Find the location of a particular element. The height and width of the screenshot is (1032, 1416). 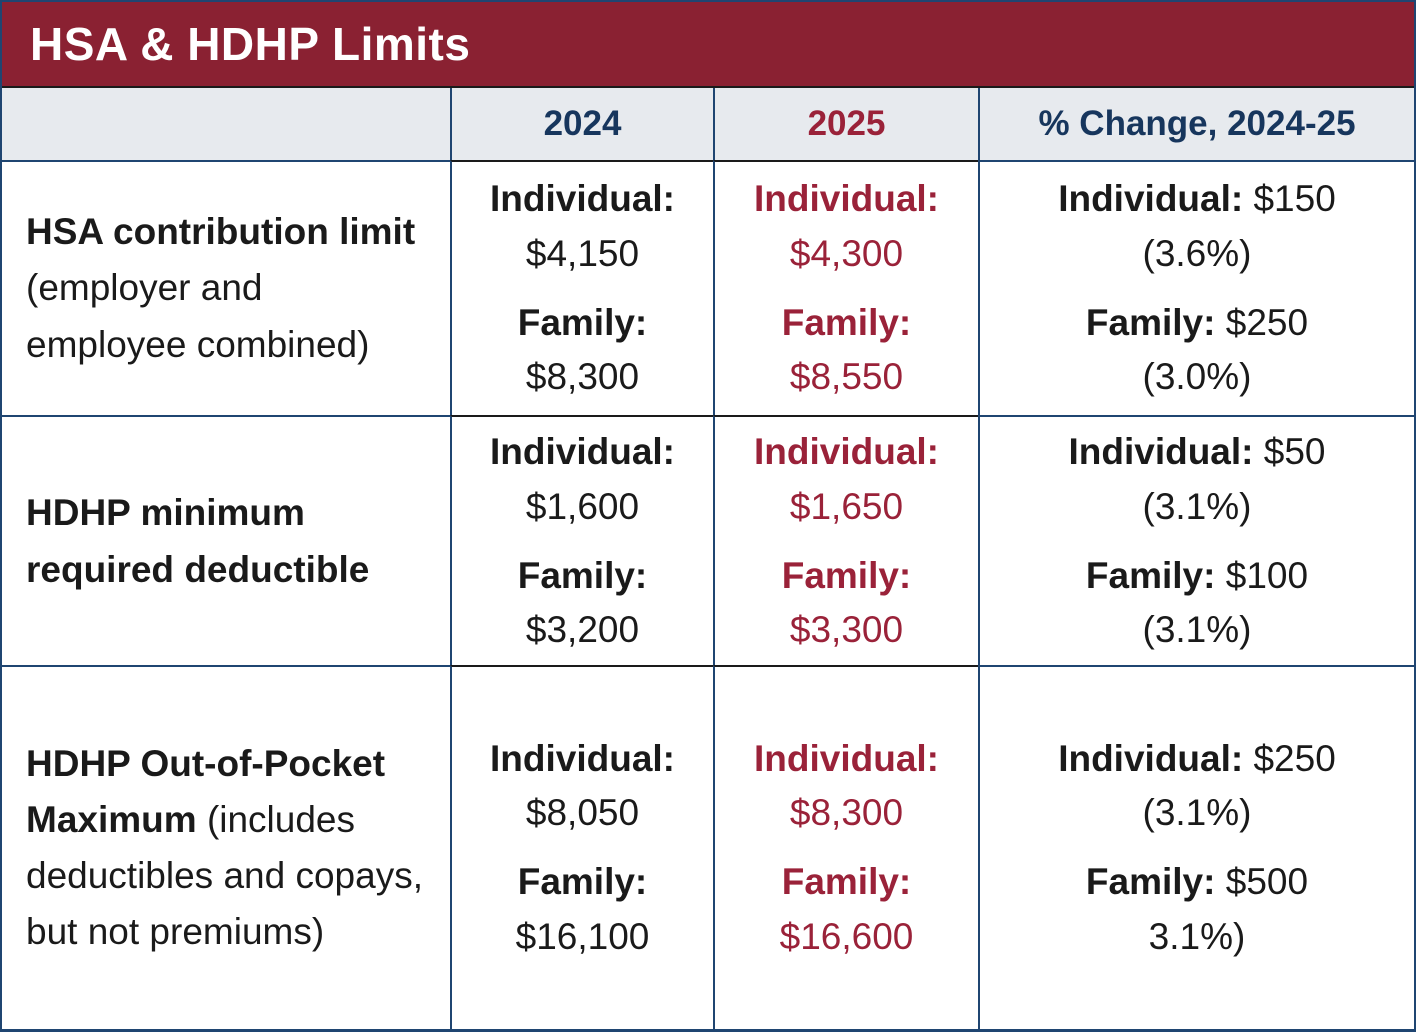

individual-change-pair: Individual: $50 (3.1%) is located at coordinates (1197, 479).